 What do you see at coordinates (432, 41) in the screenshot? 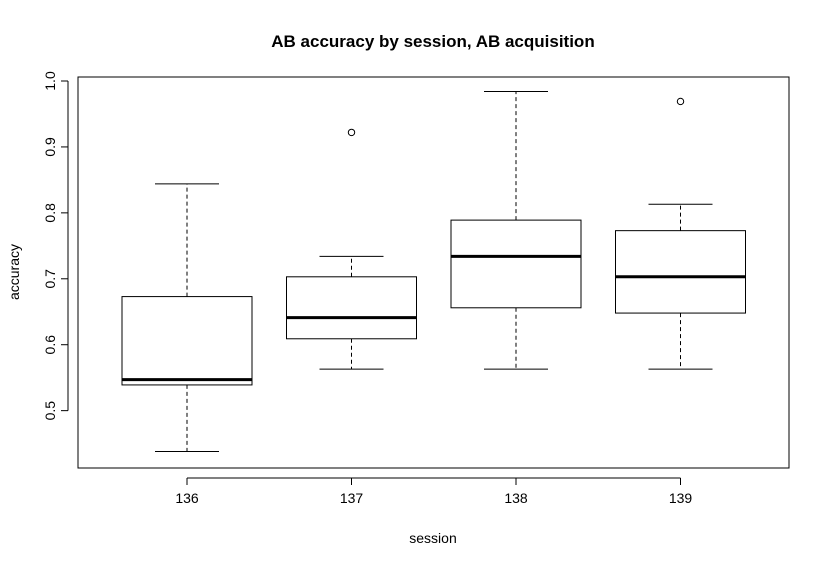
I see `chart-title: AB accuracy by session, AB acquisition` at bounding box center [432, 41].